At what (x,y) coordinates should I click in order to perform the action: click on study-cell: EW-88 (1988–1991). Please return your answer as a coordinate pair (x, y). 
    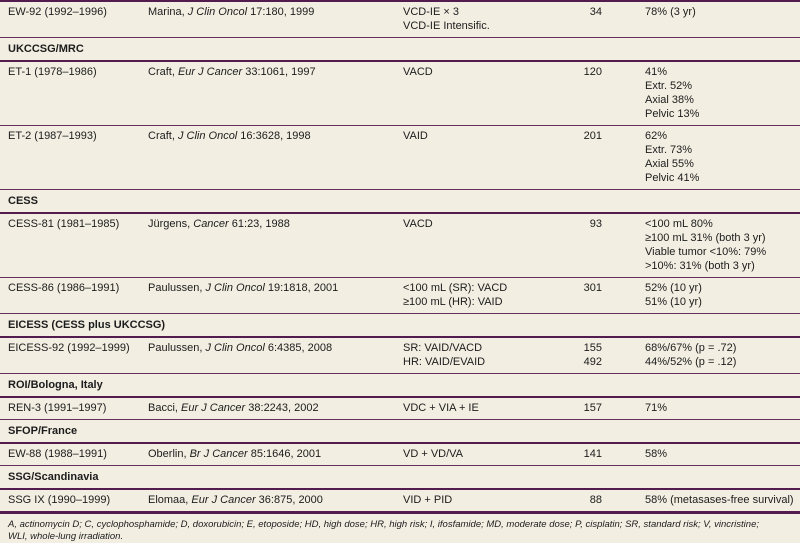
    Looking at the image, I should click on (57, 454).